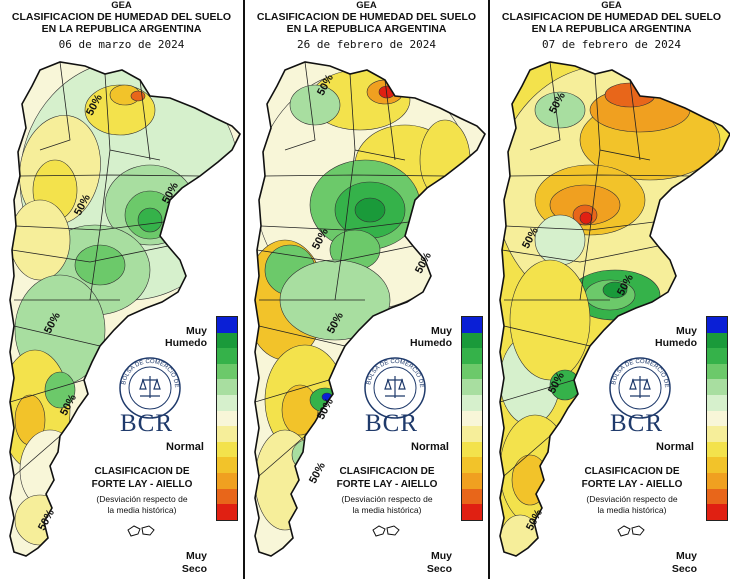  I want to click on panel-divider, so click(244, 289).